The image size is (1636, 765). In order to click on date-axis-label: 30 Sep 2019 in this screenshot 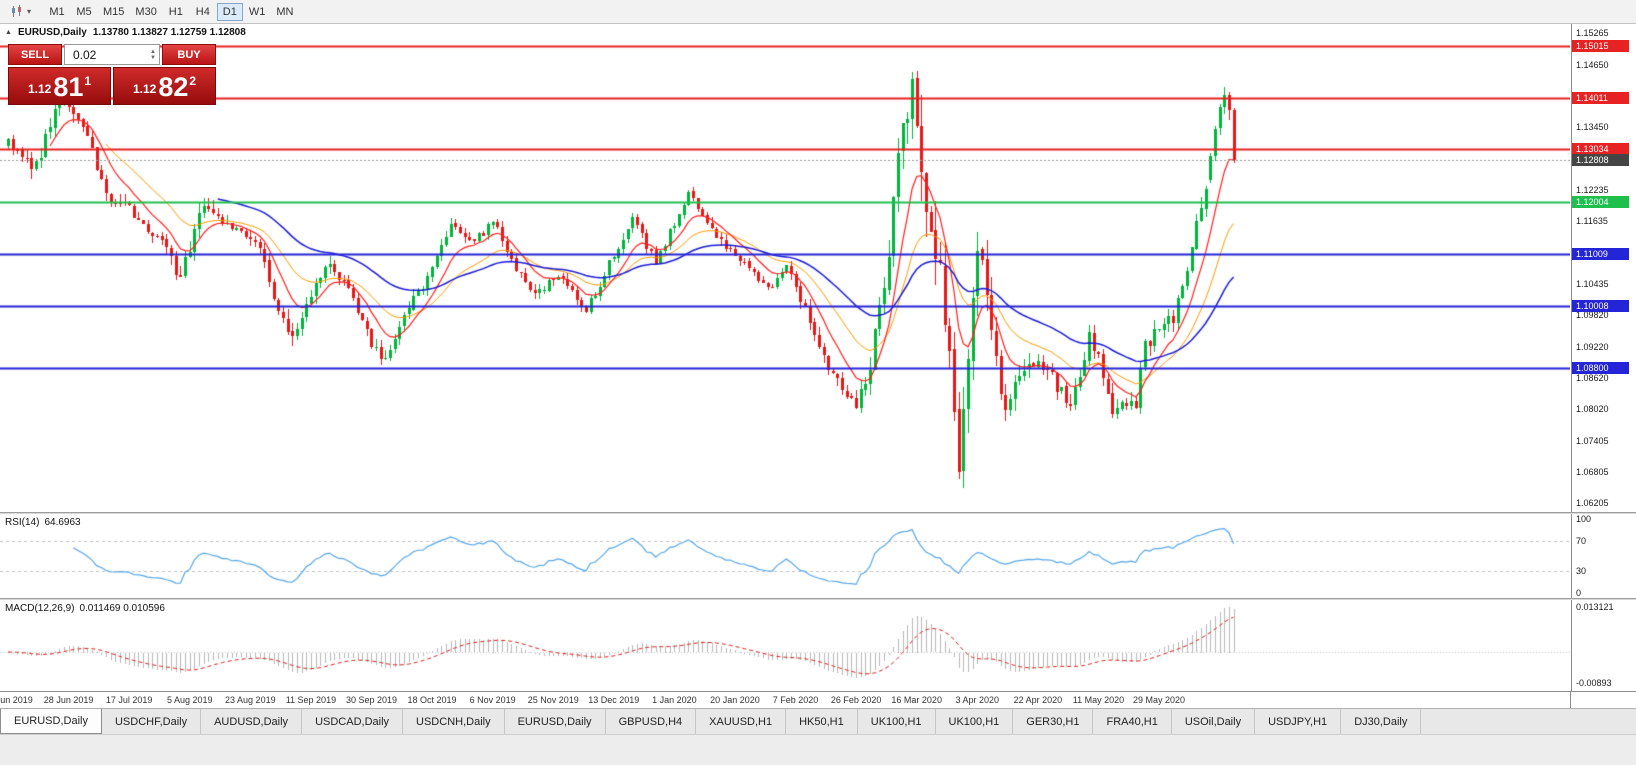, I will do `click(371, 700)`.